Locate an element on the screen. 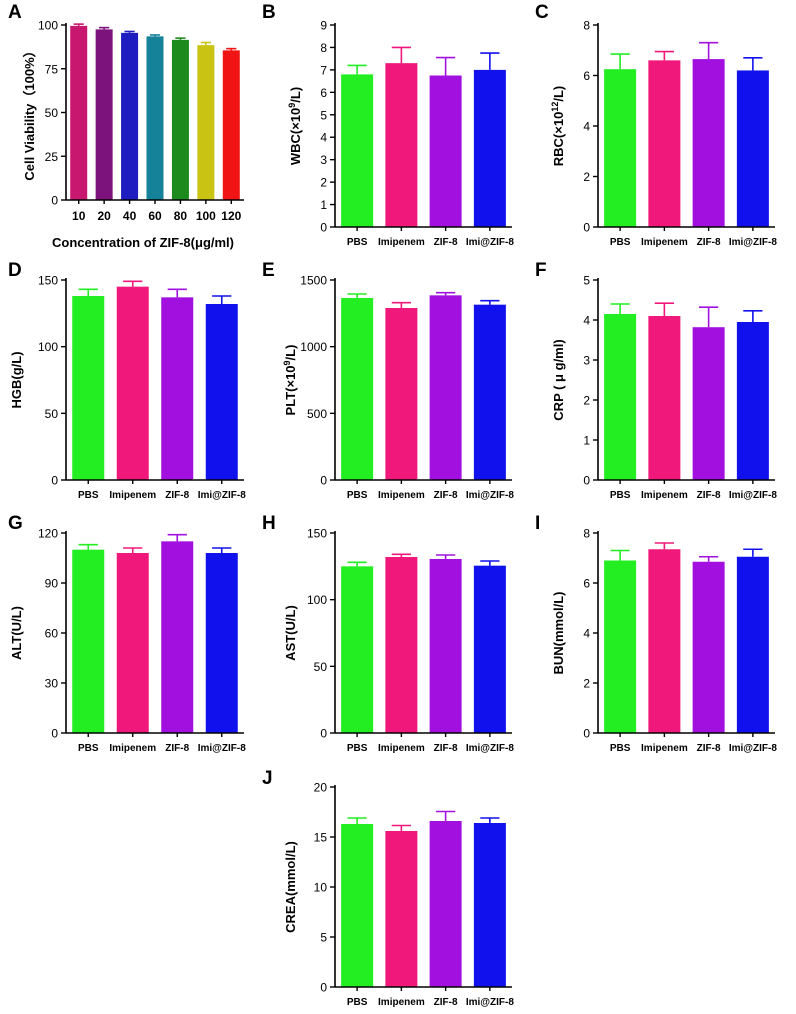 The width and height of the screenshot is (796, 1014). y-axis-label: CREA(mmol/L) is located at coordinates (290, 887).